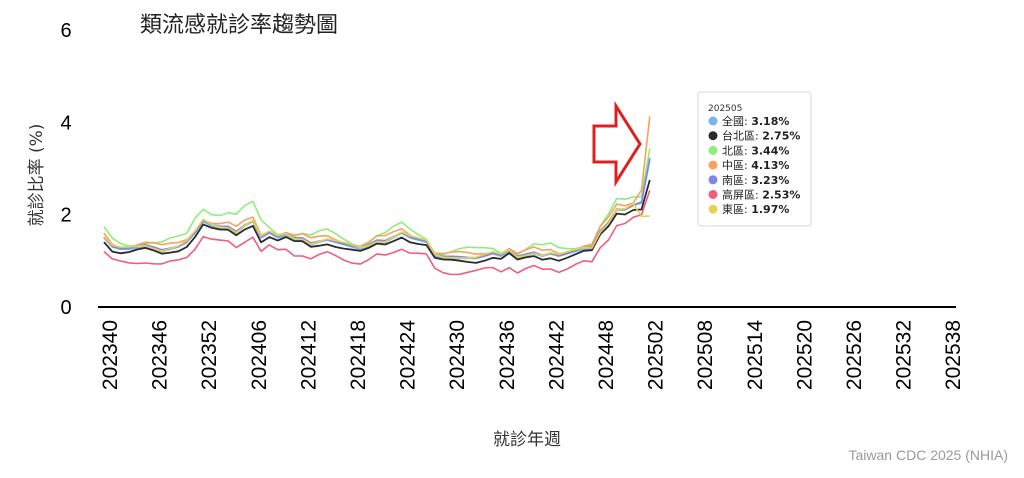  I want to click on tooltip-box, so click(754, 159).